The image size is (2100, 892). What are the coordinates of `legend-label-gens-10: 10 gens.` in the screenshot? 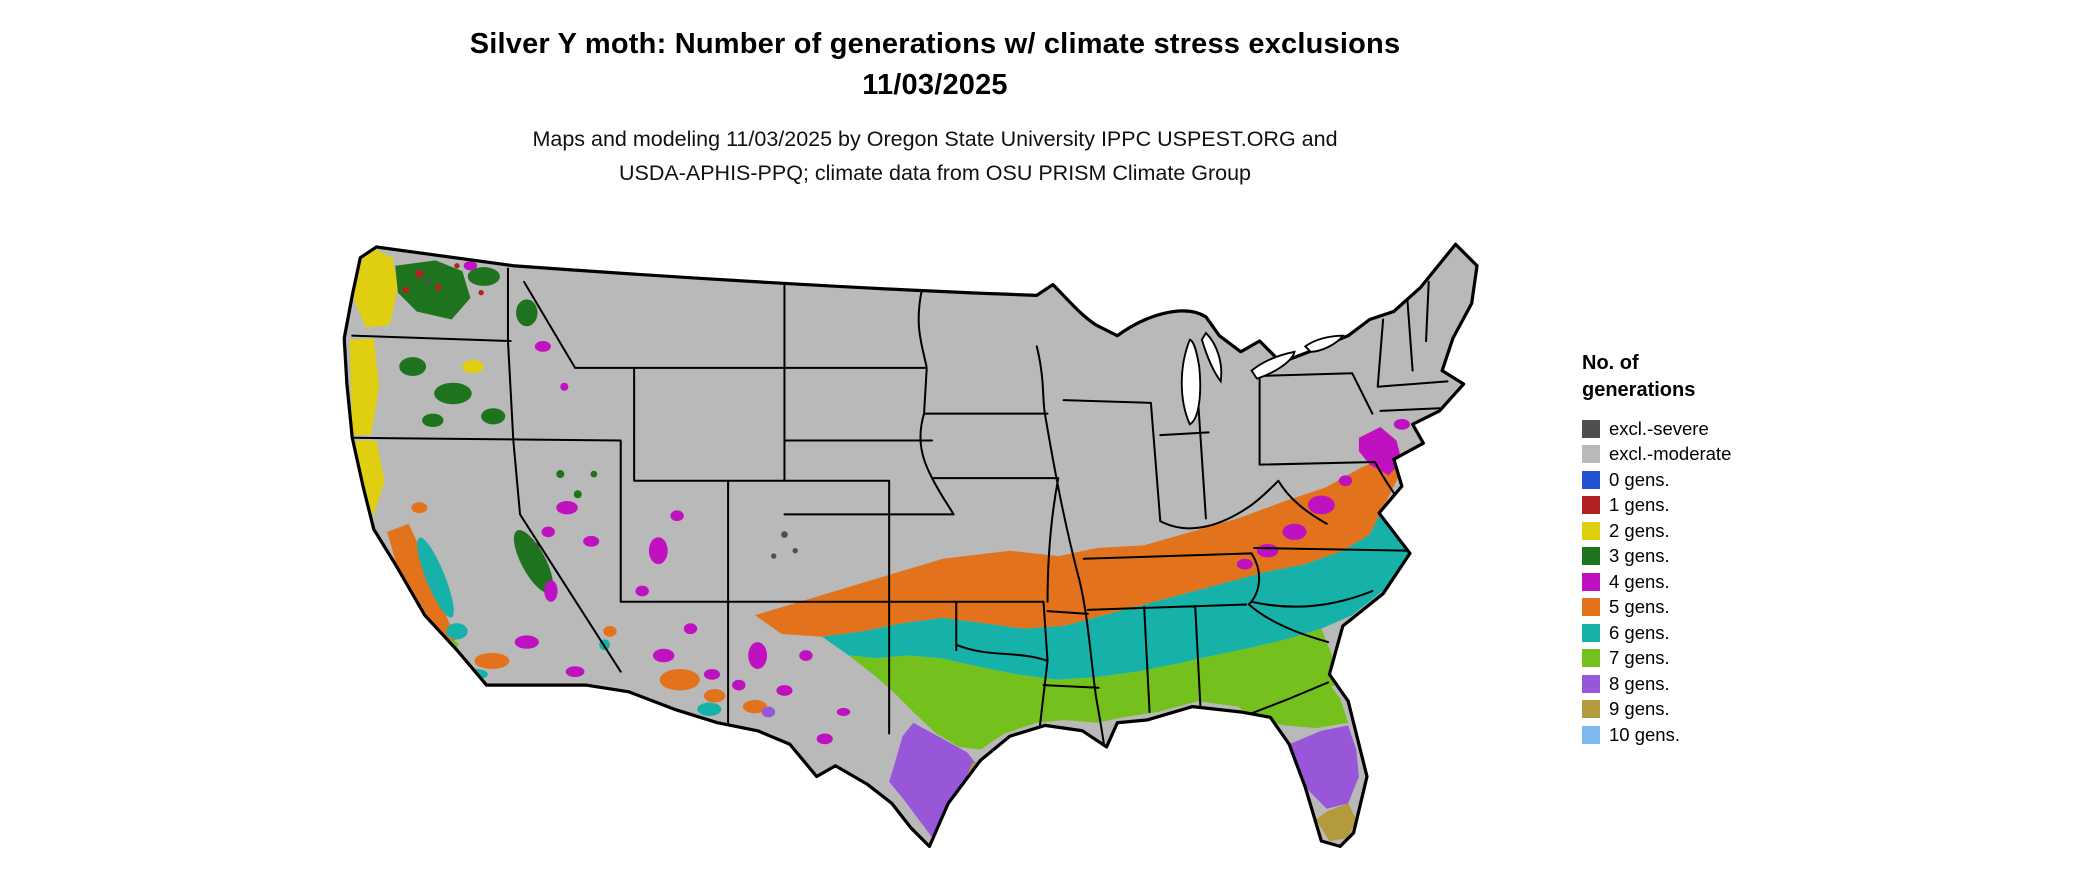 It's located at (1644, 734).